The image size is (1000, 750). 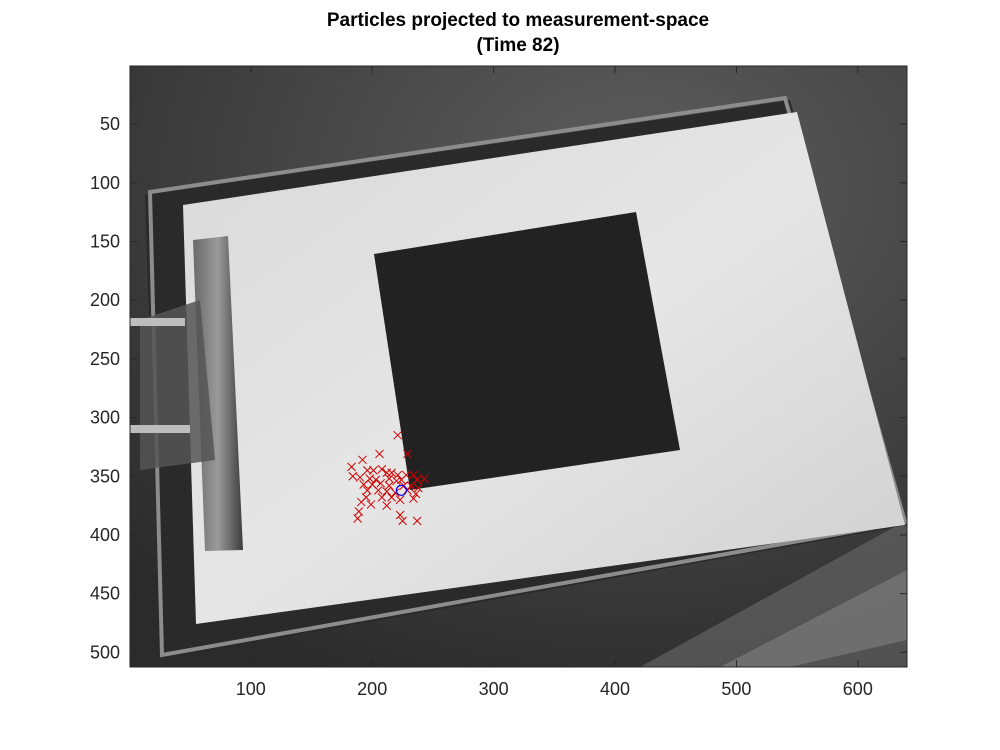 What do you see at coordinates (372, 689) in the screenshot?
I see `x-tick-label: 200` at bounding box center [372, 689].